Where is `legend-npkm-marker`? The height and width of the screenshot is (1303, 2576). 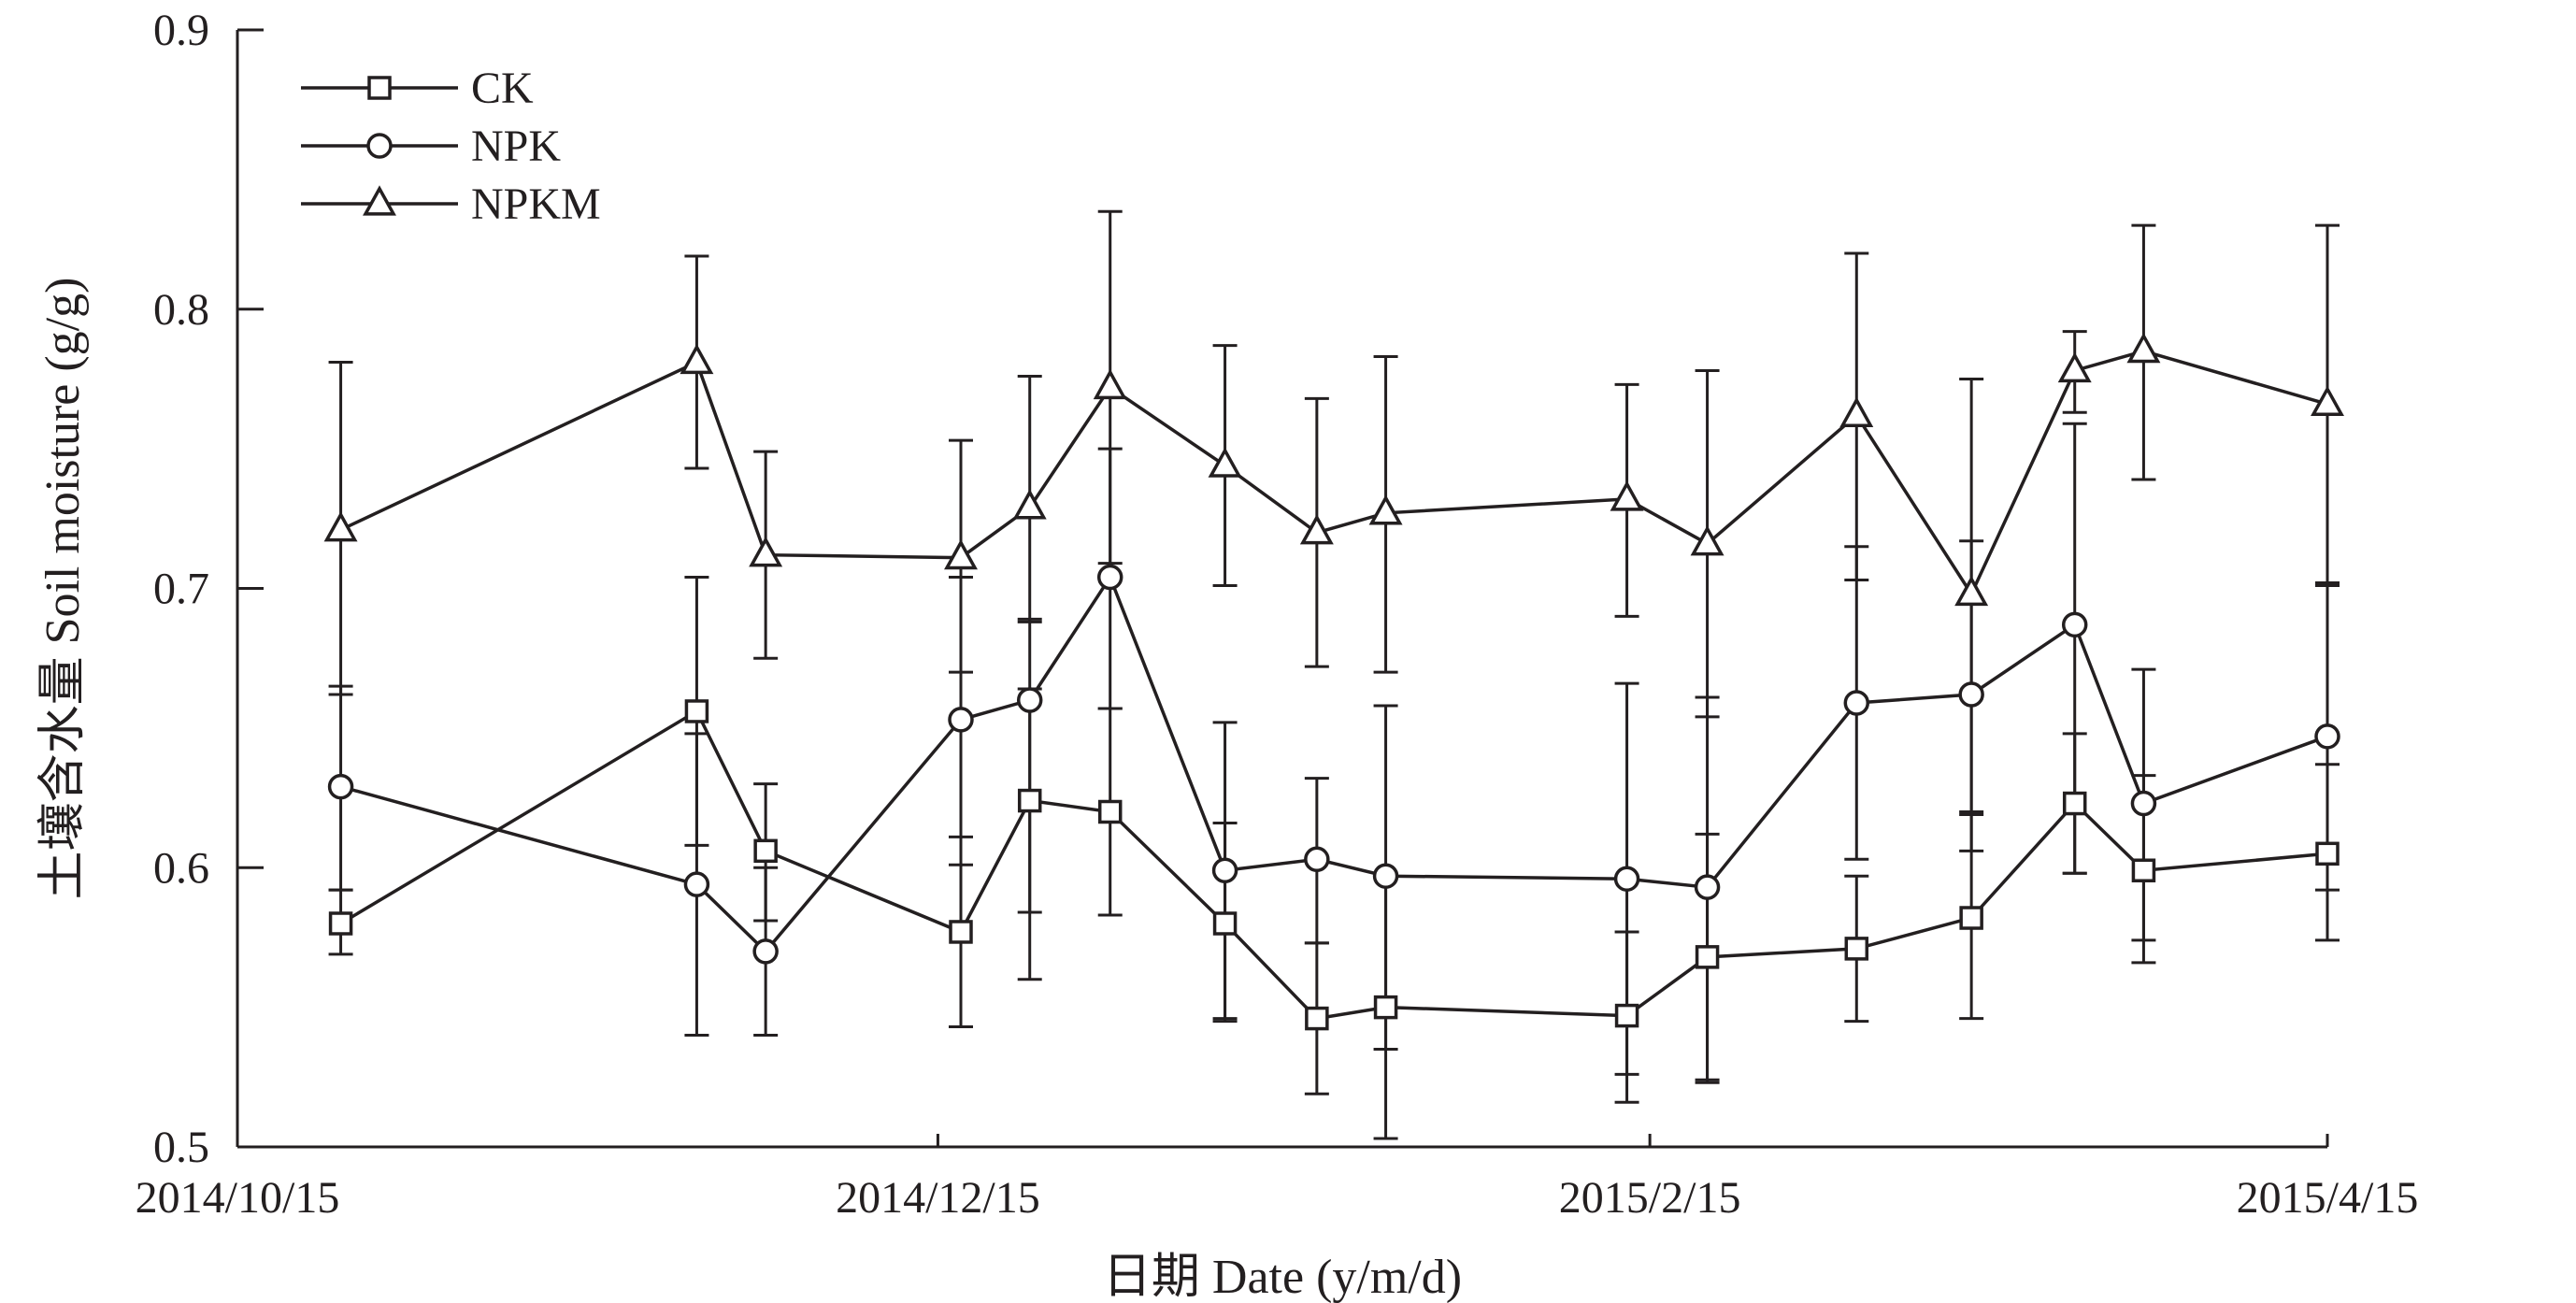 legend-npkm-marker is located at coordinates (379, 200).